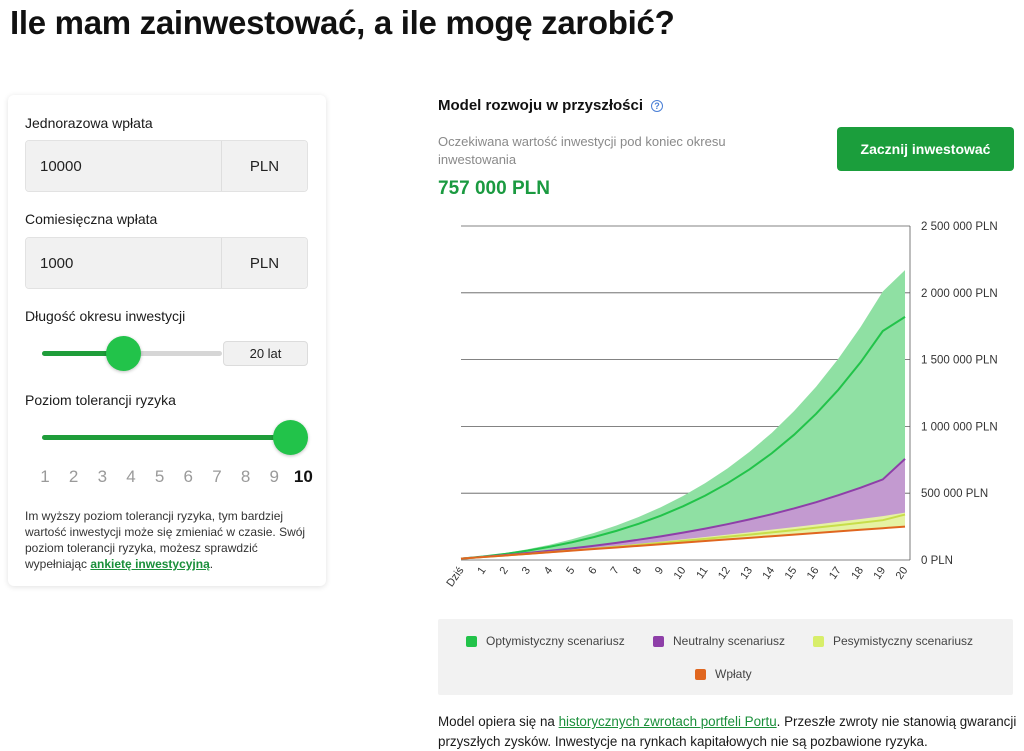 The height and width of the screenshot is (751, 1024). What do you see at coordinates (504, 571) in the screenshot?
I see `x-tick-label: 2` at bounding box center [504, 571].